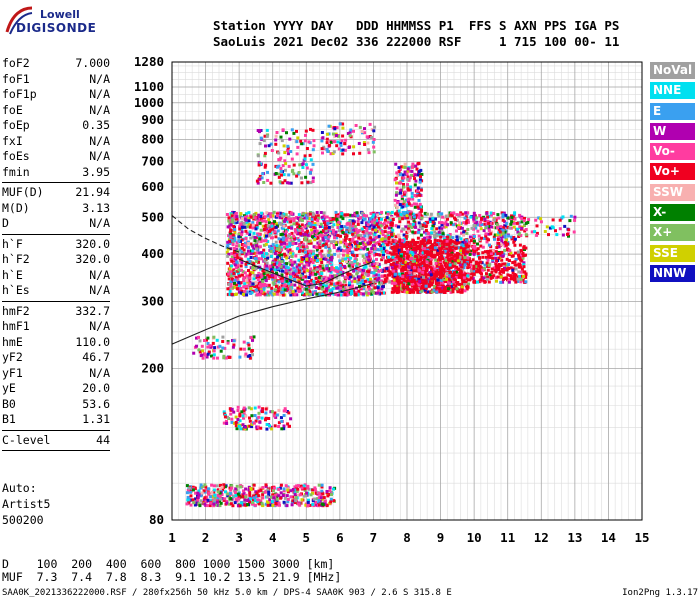 Image resolution: width=700 pixels, height=600 pixels. I want to click on param-value: 20.0, so click(96, 388).